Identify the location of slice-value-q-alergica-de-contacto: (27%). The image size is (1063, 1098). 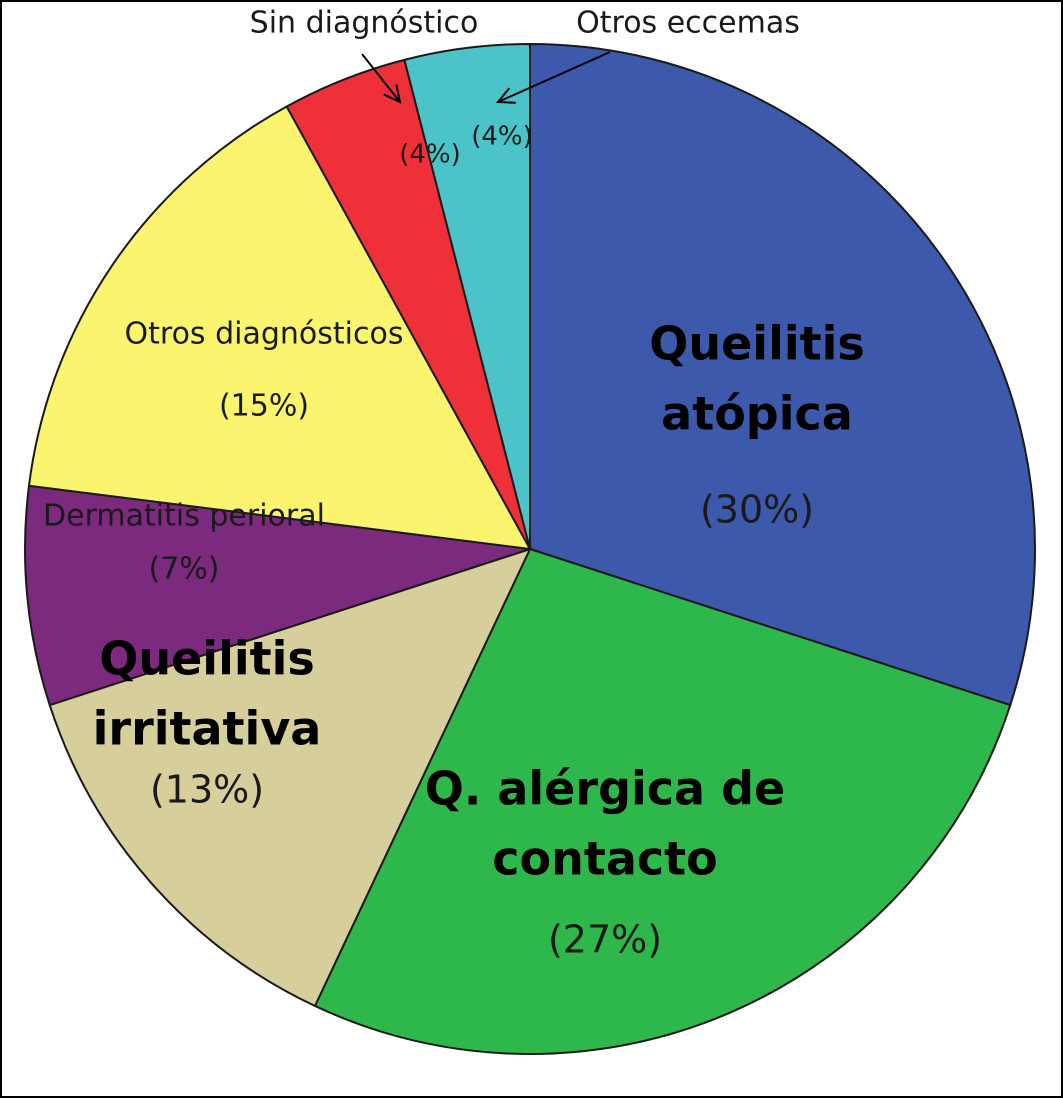
(605, 940).